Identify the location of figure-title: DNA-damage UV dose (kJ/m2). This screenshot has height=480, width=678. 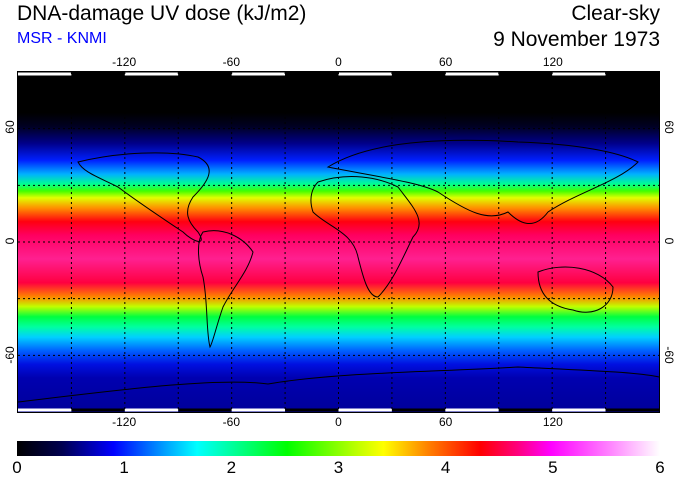
(162, 13).